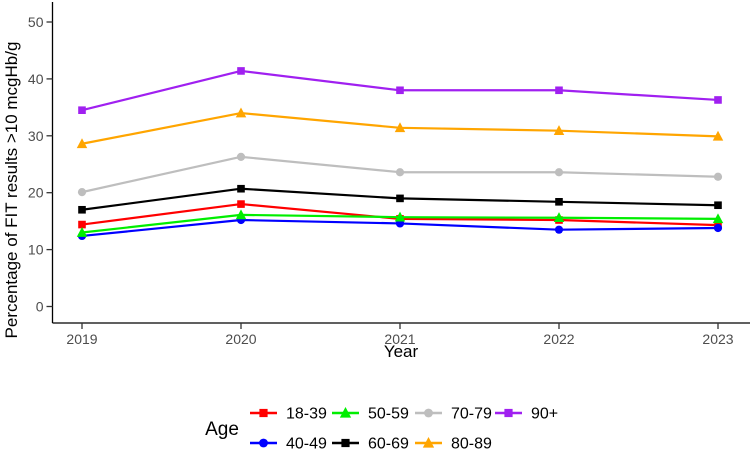 This screenshot has height=452, width=752. What do you see at coordinates (81, 339) in the screenshot?
I see `x-tick-label: 2019` at bounding box center [81, 339].